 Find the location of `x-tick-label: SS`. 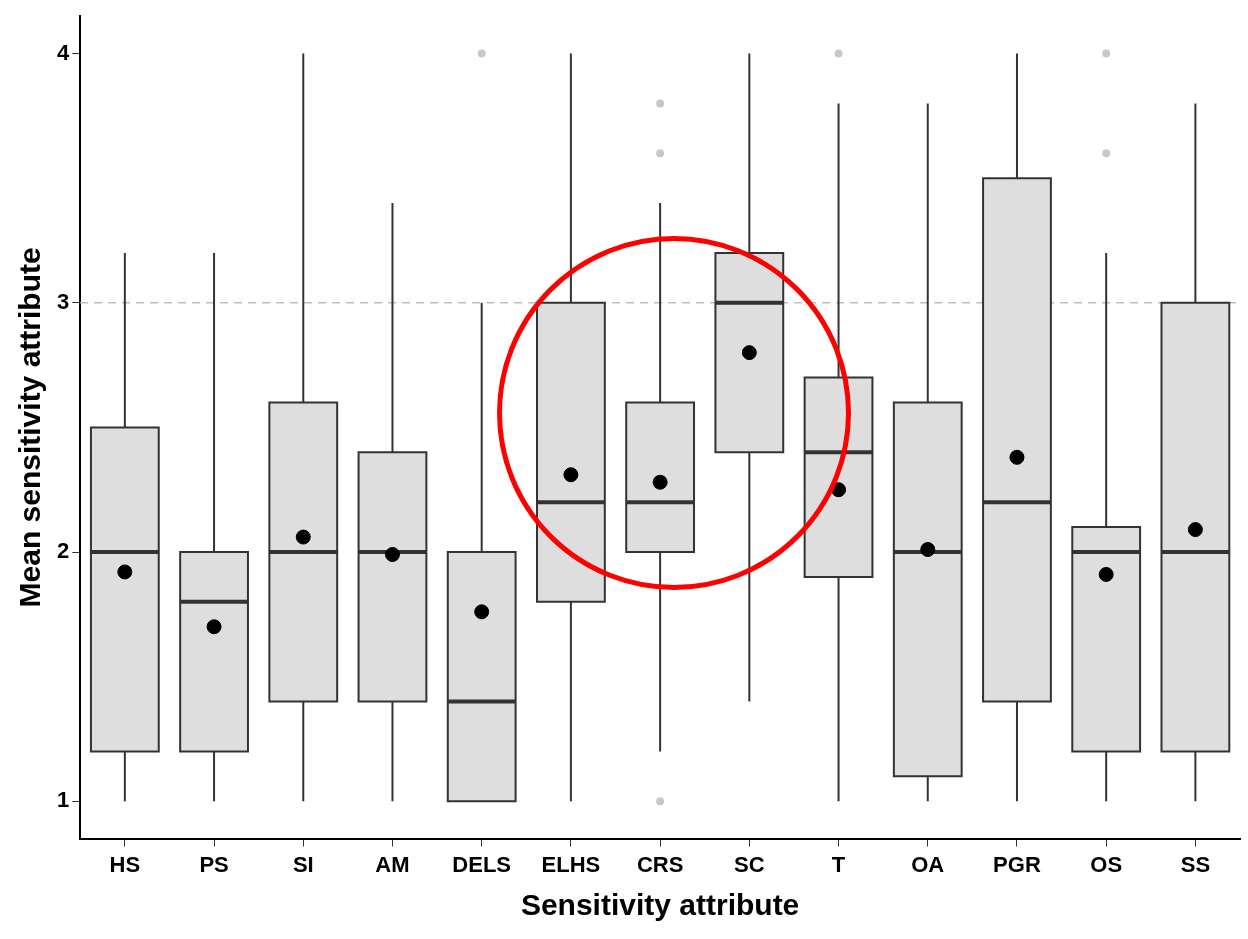

x-tick-label: SS is located at coordinates (1195, 864).